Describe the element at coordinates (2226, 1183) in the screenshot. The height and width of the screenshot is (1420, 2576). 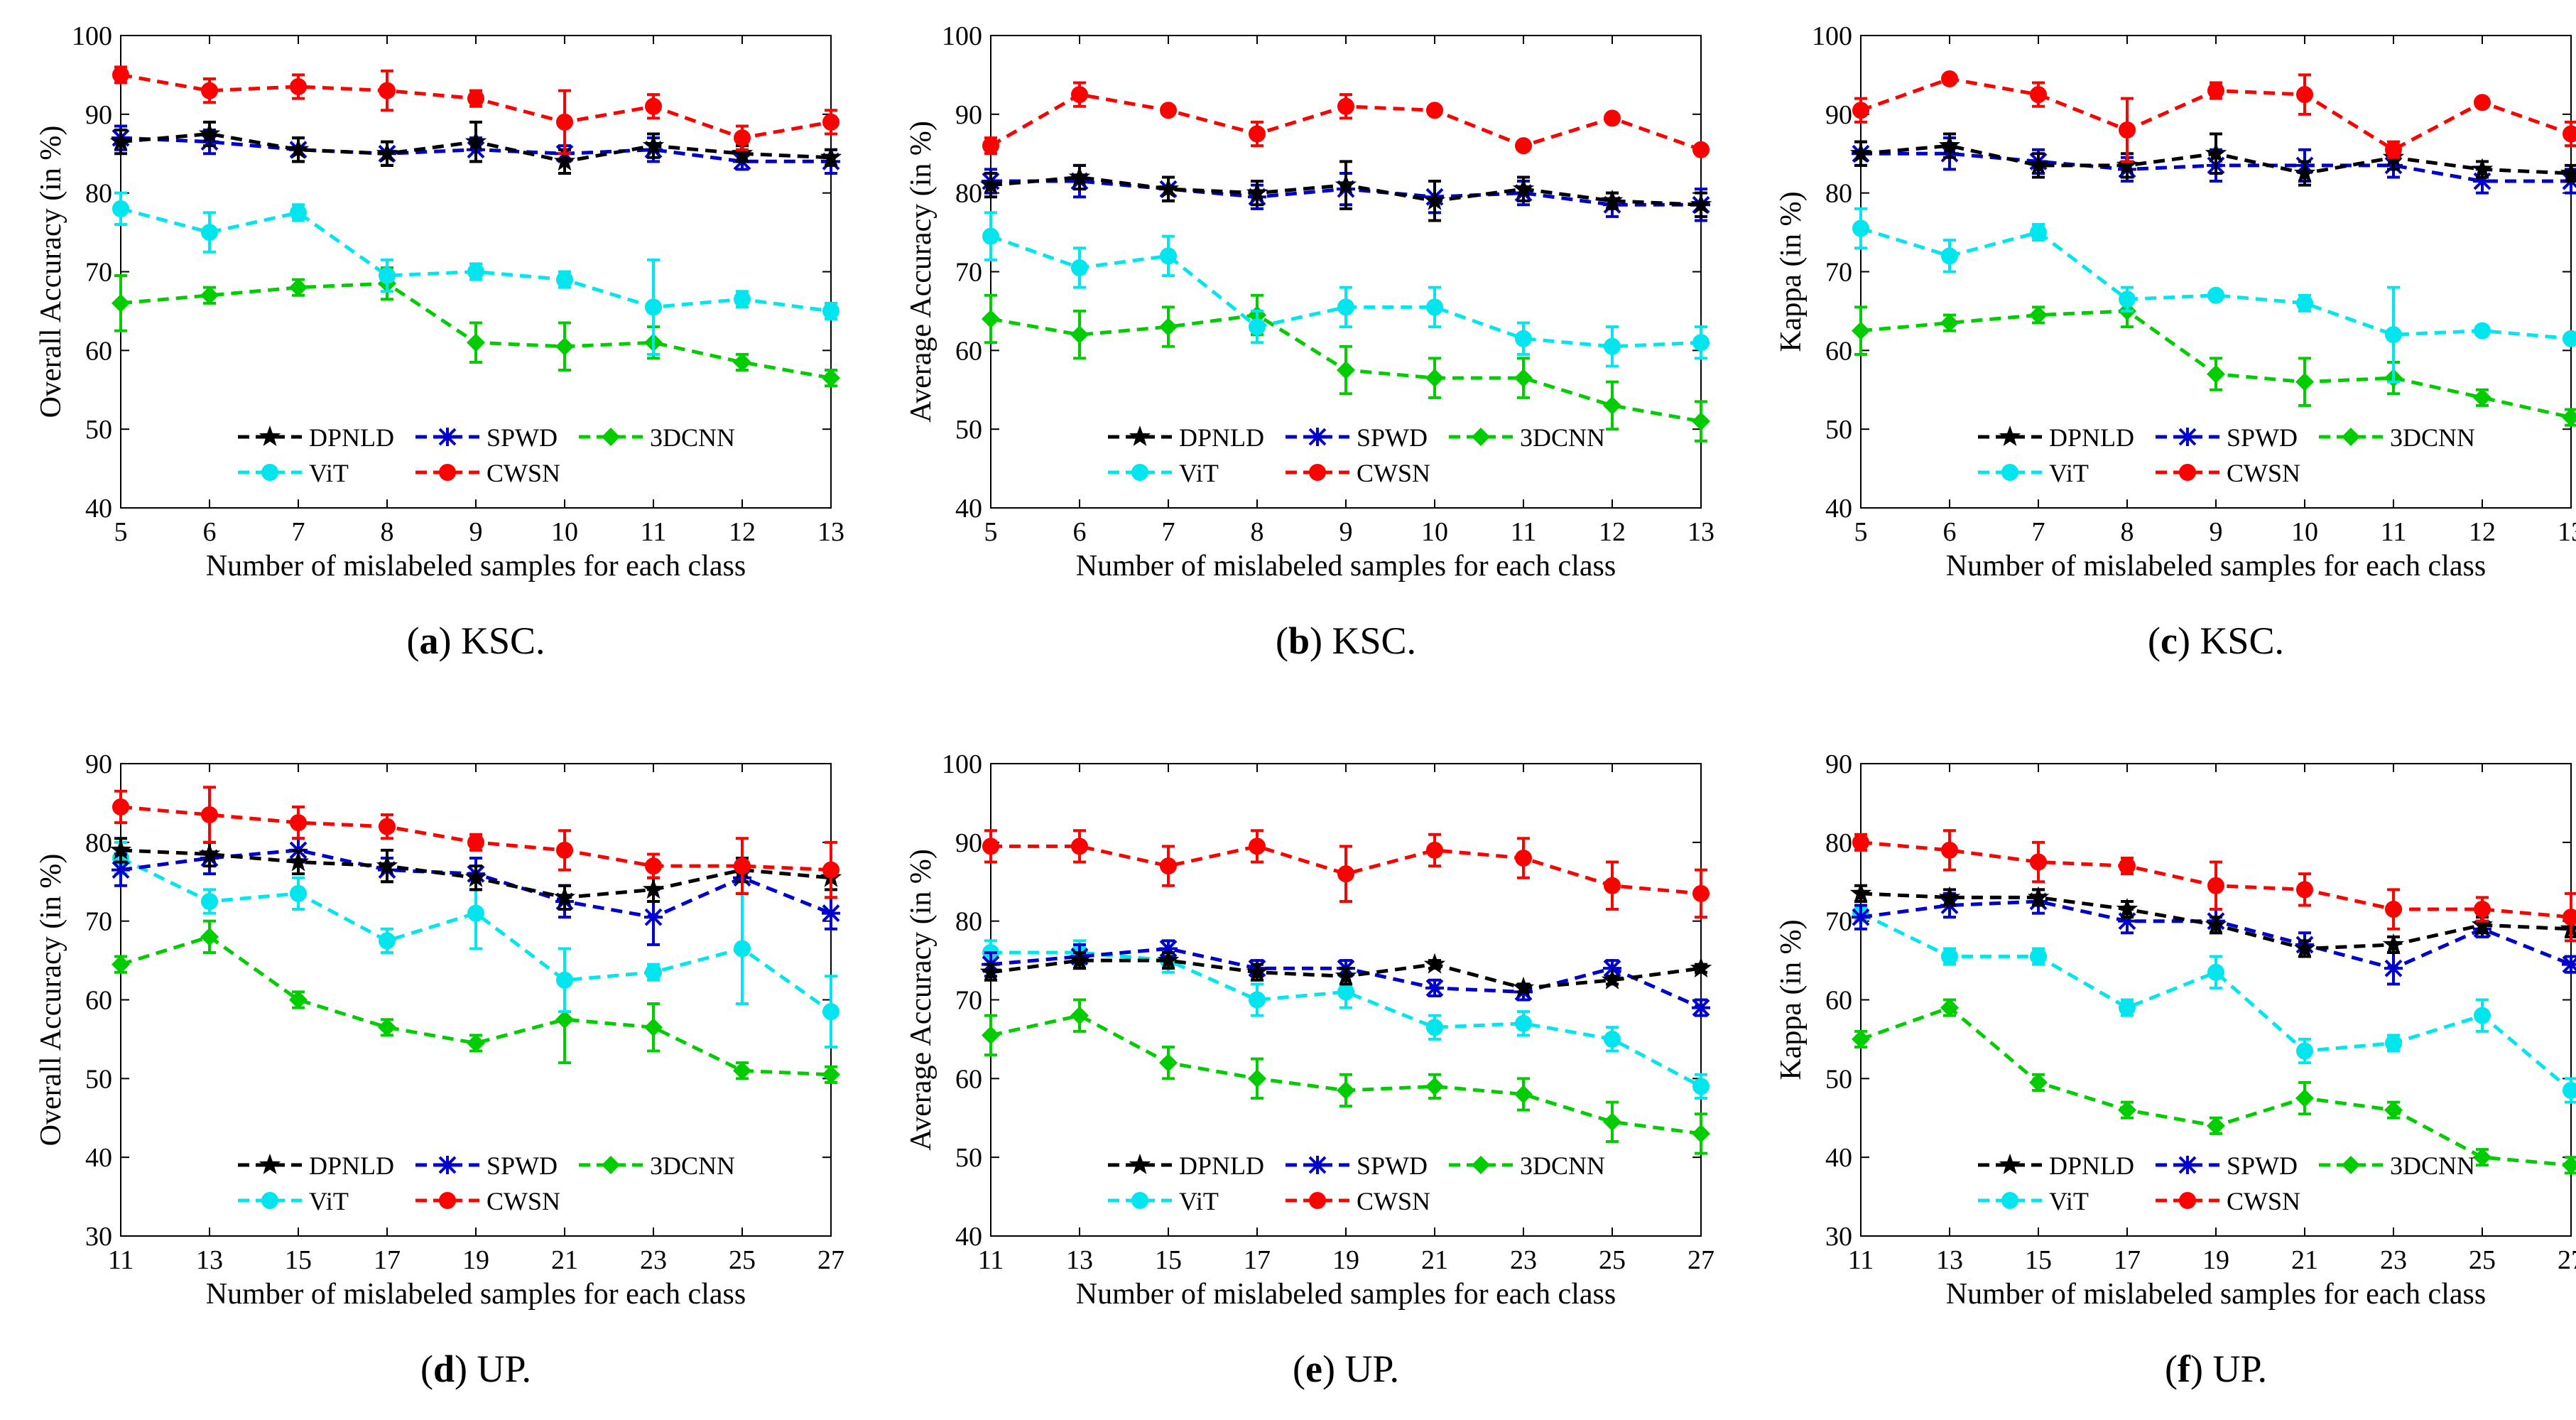
I see `legend: DPNLD SPWD 3DCNN ViT CWSN` at that location.